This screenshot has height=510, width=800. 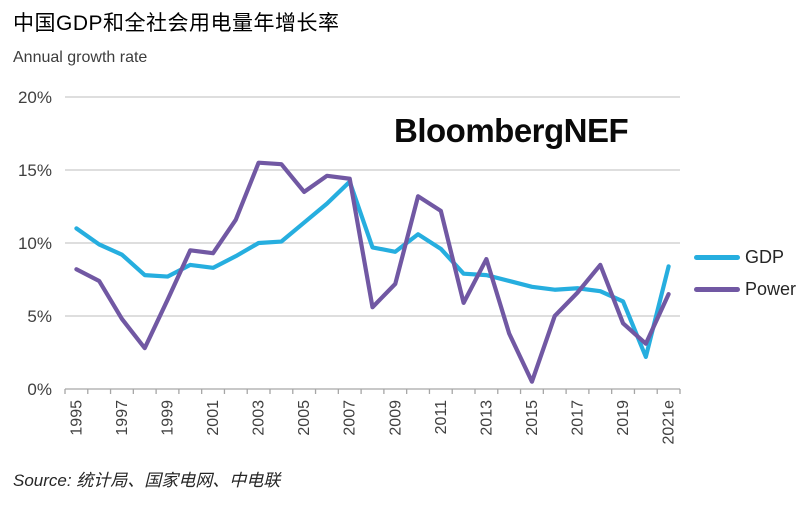 I want to click on chart-subtitle: Annual growth rate, so click(x=80, y=57).